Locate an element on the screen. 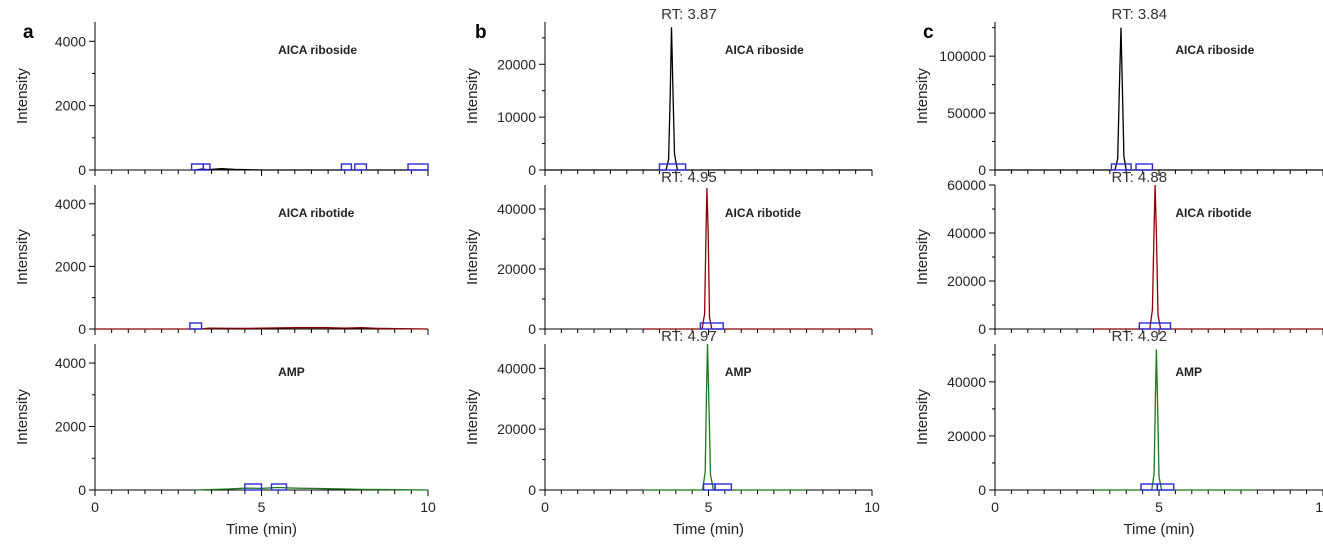 This screenshot has height=558, width=1323. subplot-aica-riboside: 0 2000 4000 Intensity AICA riboside is located at coordinates (221, 100).